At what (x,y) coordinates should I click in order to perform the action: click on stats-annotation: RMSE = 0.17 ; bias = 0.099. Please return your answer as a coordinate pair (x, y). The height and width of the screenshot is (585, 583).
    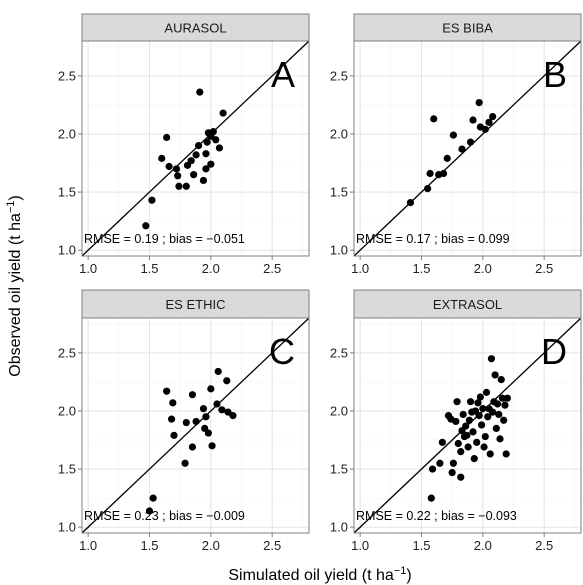
    Looking at the image, I should click on (433, 239).